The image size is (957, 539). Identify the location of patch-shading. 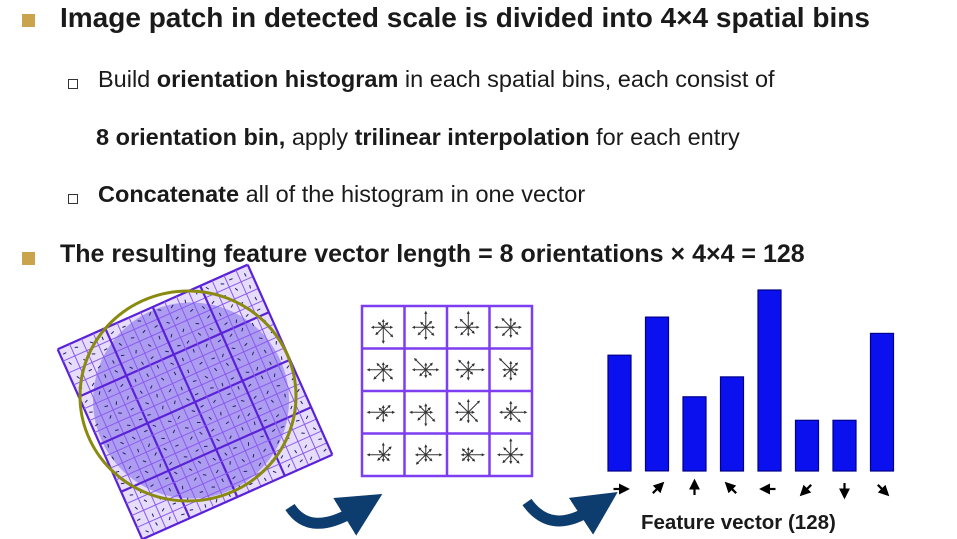
(191, 400).